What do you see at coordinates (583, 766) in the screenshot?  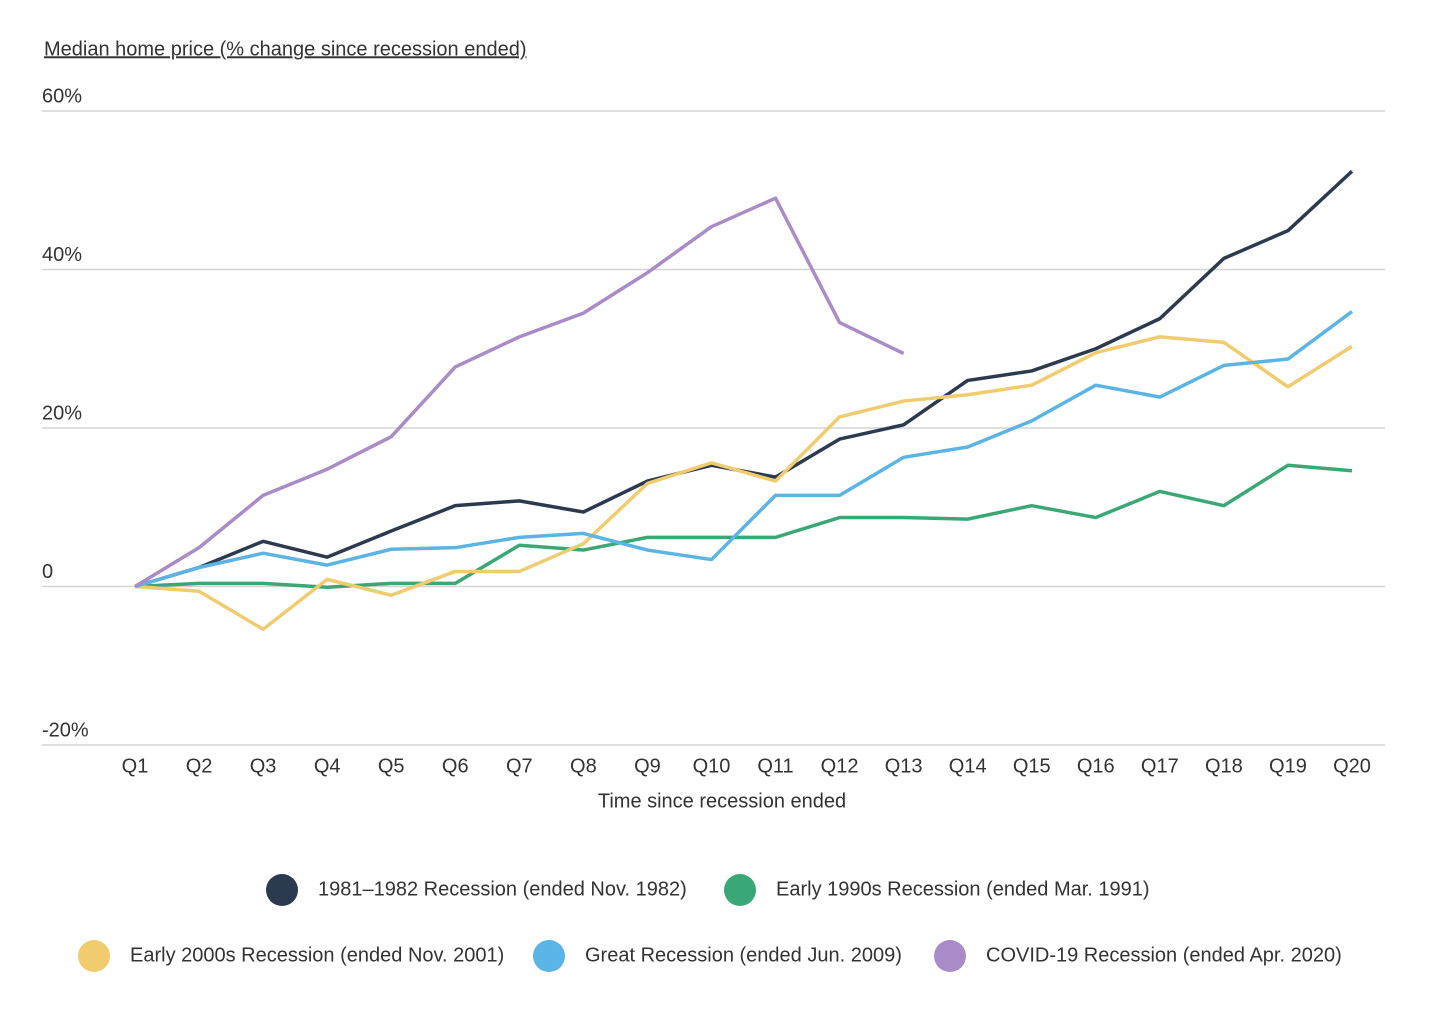 I see `x-tick-label: Q8` at bounding box center [583, 766].